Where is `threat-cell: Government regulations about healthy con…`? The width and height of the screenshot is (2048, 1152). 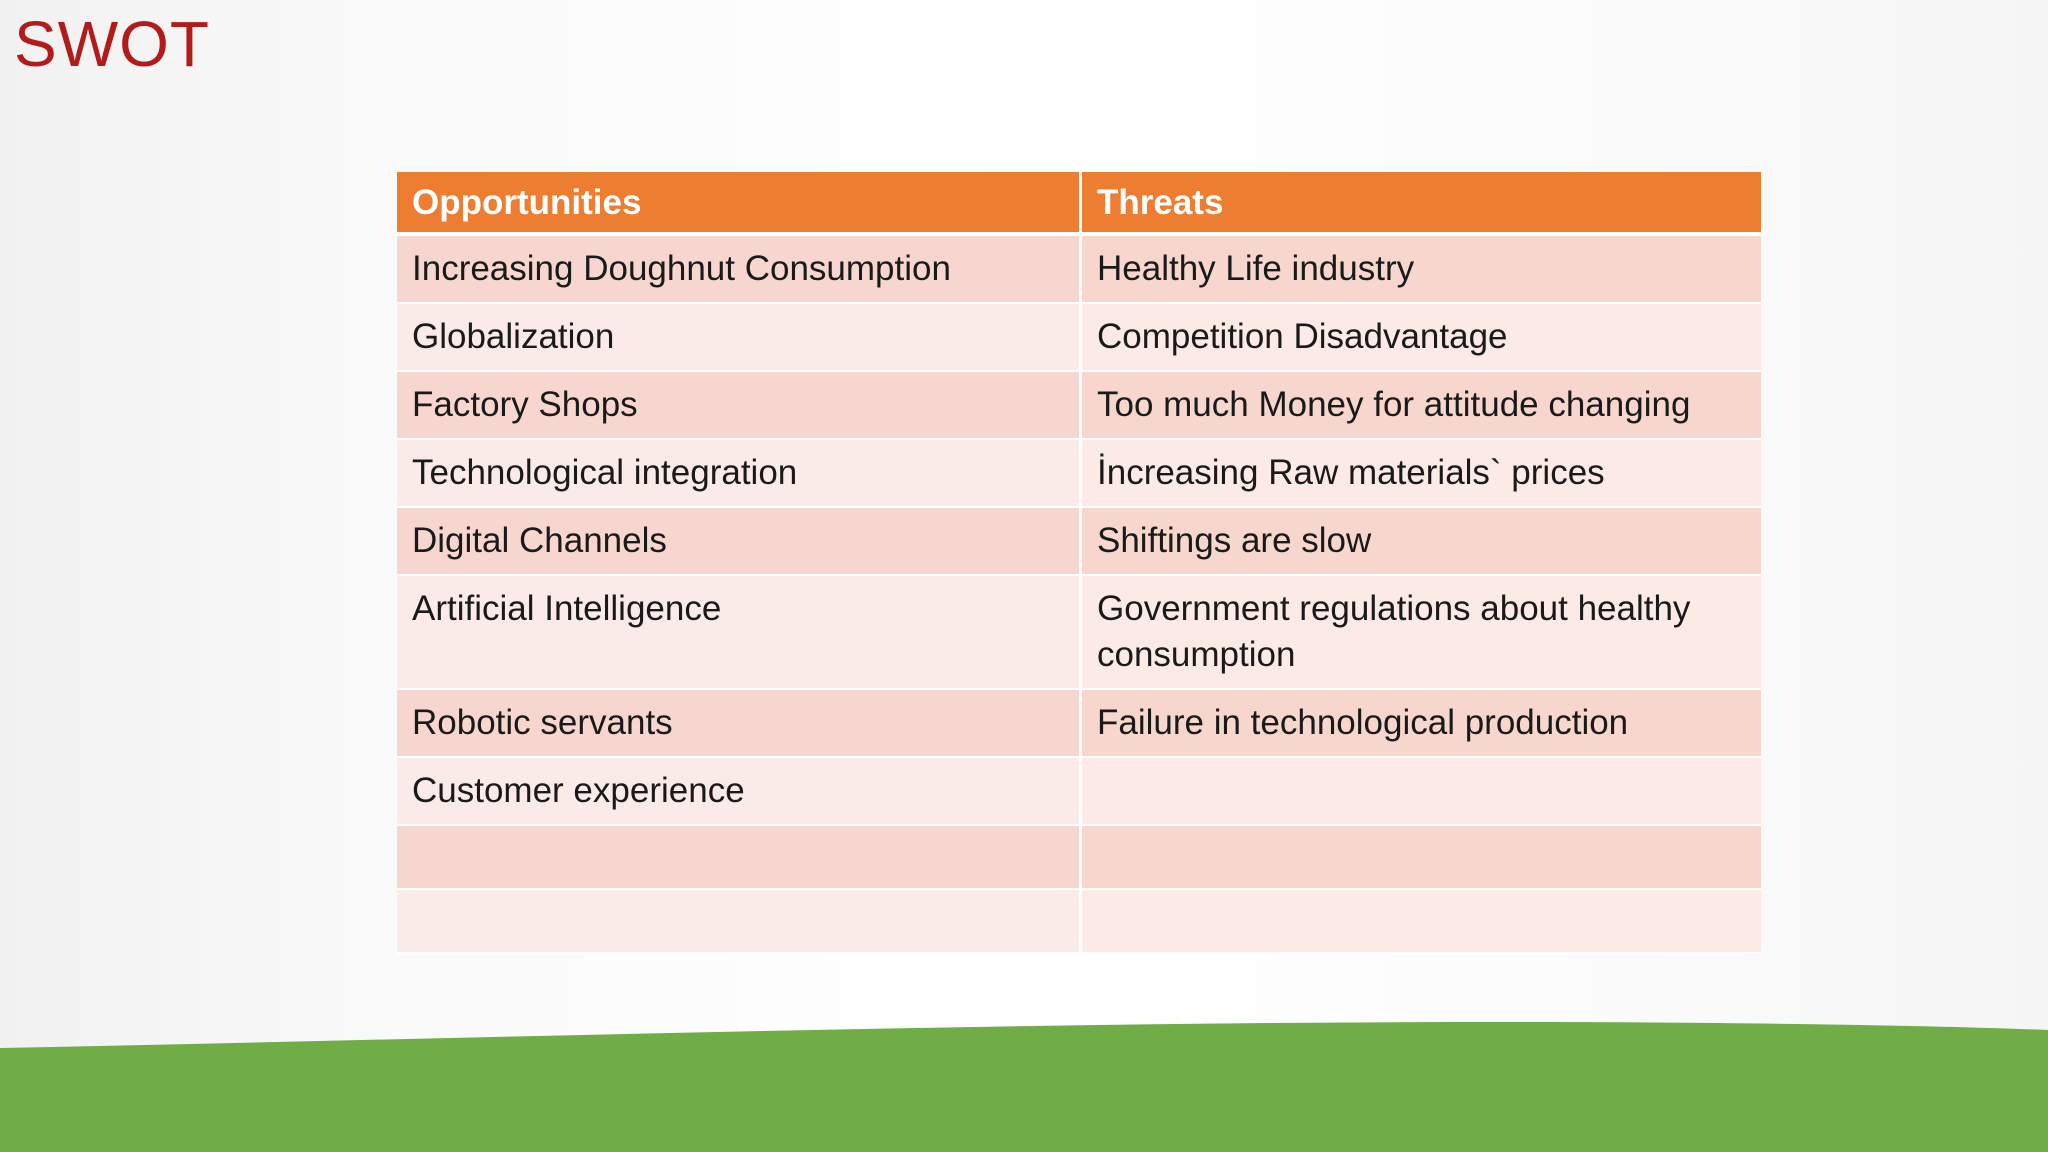 threat-cell: Government regulations about healthy con… is located at coordinates (1420, 633).